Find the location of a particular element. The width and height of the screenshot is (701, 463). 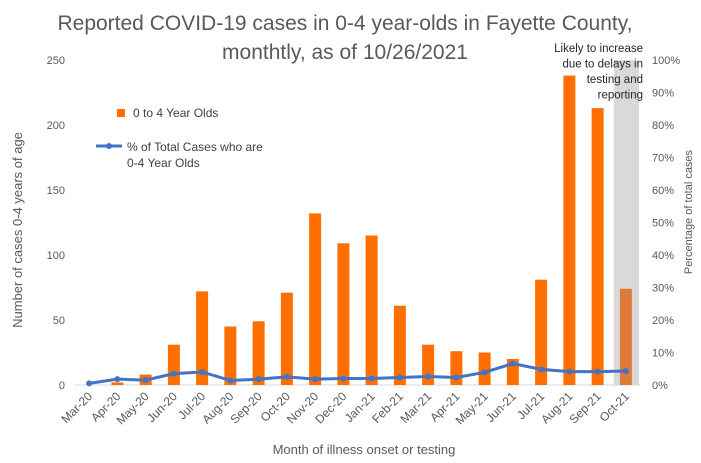

x-tick-label: Oct-21 is located at coordinates (615, 407).